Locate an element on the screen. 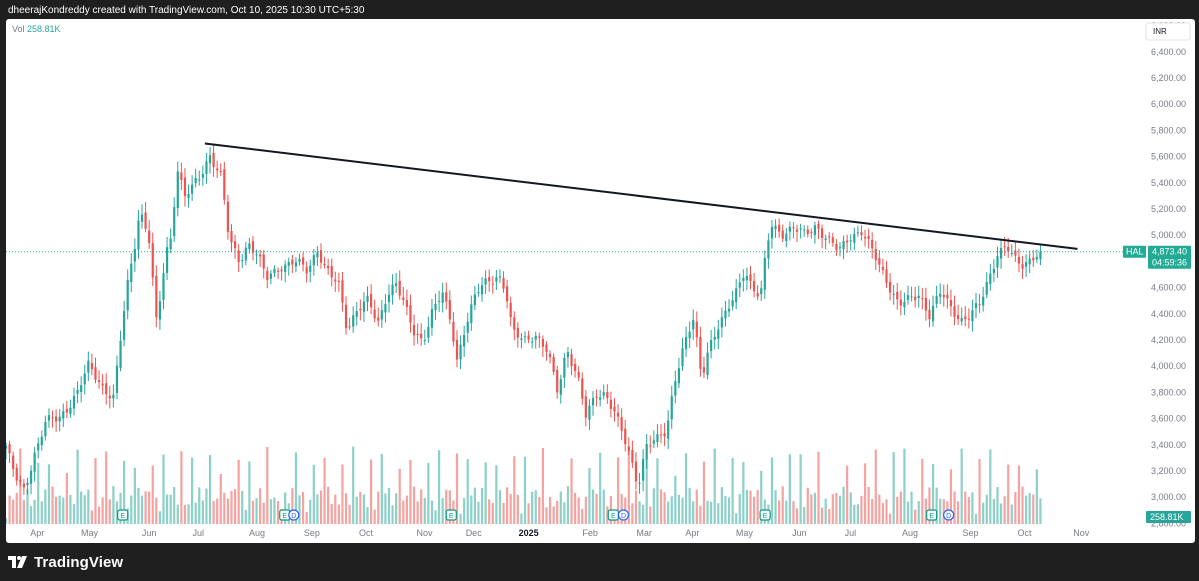 Image resolution: width=1199 pixels, height=581 pixels. x-tick-label: Jun is located at coordinates (799, 533).